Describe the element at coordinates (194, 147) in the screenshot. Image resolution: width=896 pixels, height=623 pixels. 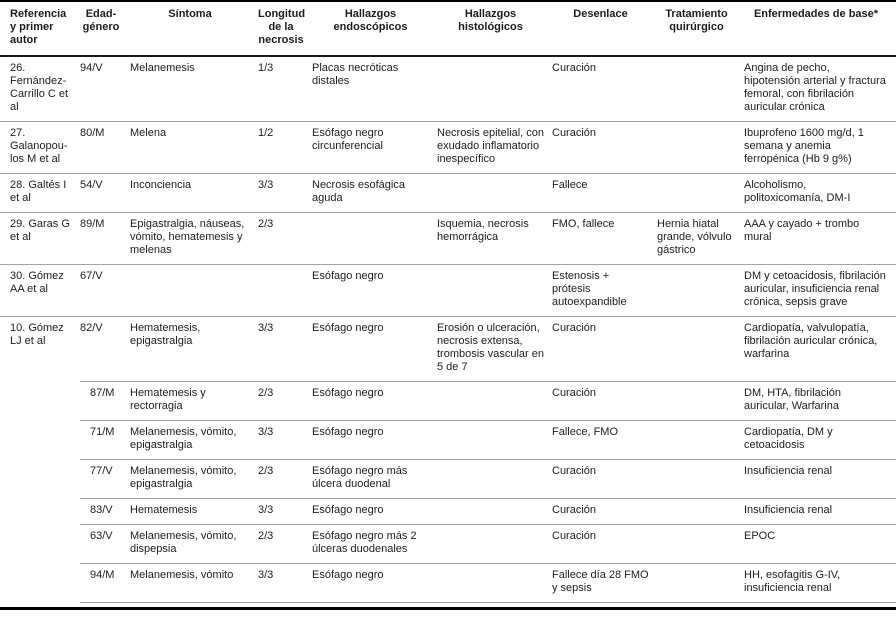
I see `cell-sintoma: Melena` at that location.